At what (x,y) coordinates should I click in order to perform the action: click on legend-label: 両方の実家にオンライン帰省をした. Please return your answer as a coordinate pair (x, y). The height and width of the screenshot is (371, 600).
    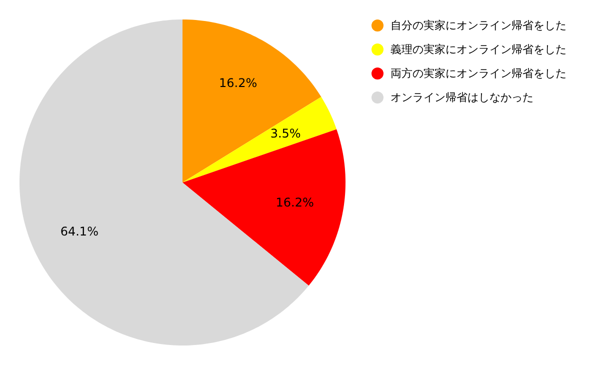
    Looking at the image, I should click on (478, 73).